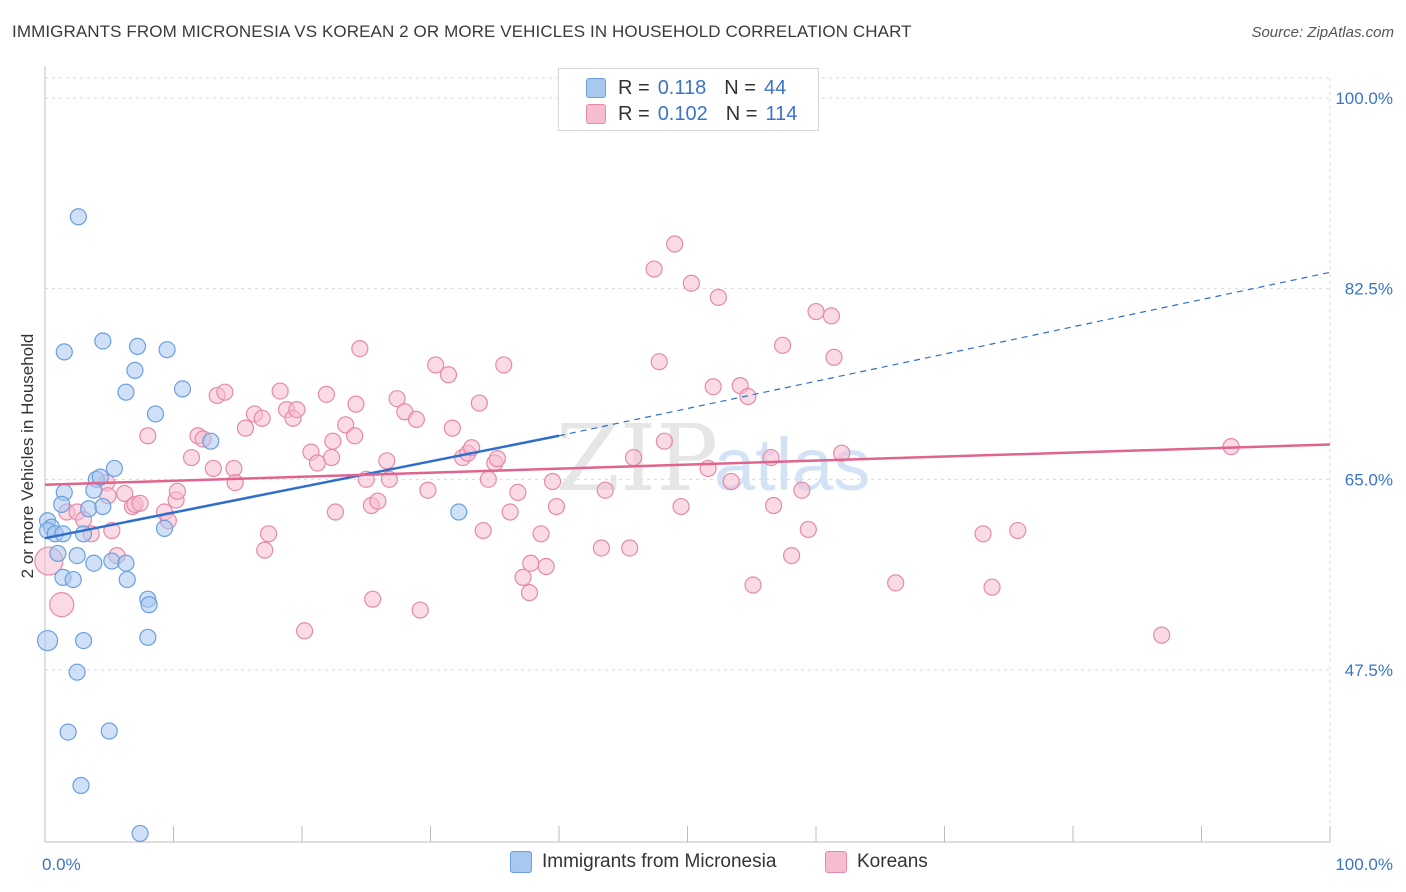 This screenshot has width=1406, height=892. I want to click on korean-trend-line, so click(687, 465).